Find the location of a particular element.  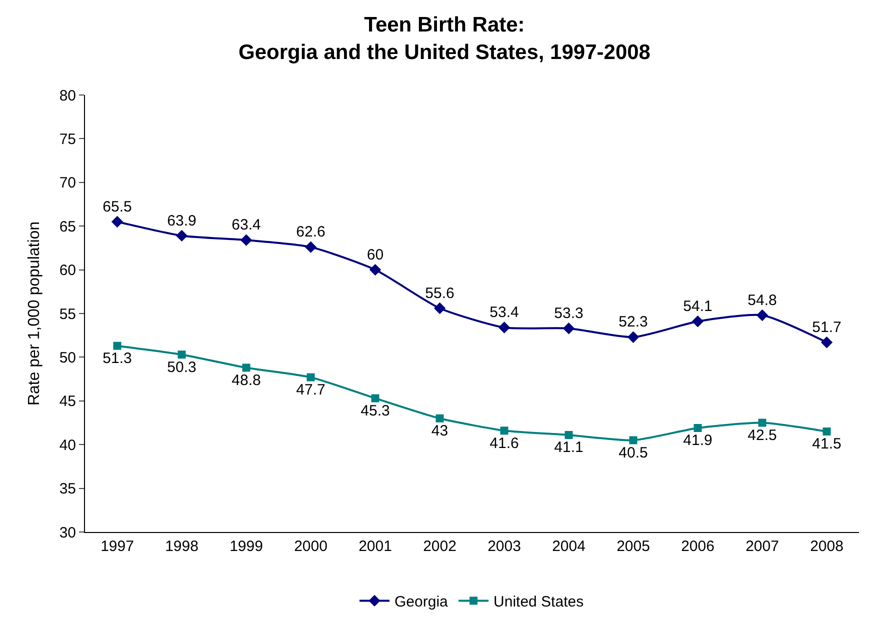

y-tick-label: 70 is located at coordinates (67, 183).